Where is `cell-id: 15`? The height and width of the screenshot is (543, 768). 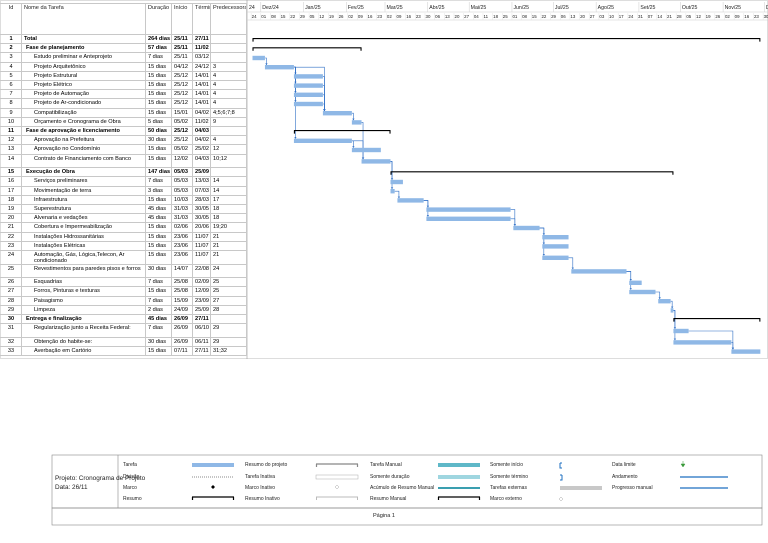 cell-id: 15 is located at coordinates (11, 173).